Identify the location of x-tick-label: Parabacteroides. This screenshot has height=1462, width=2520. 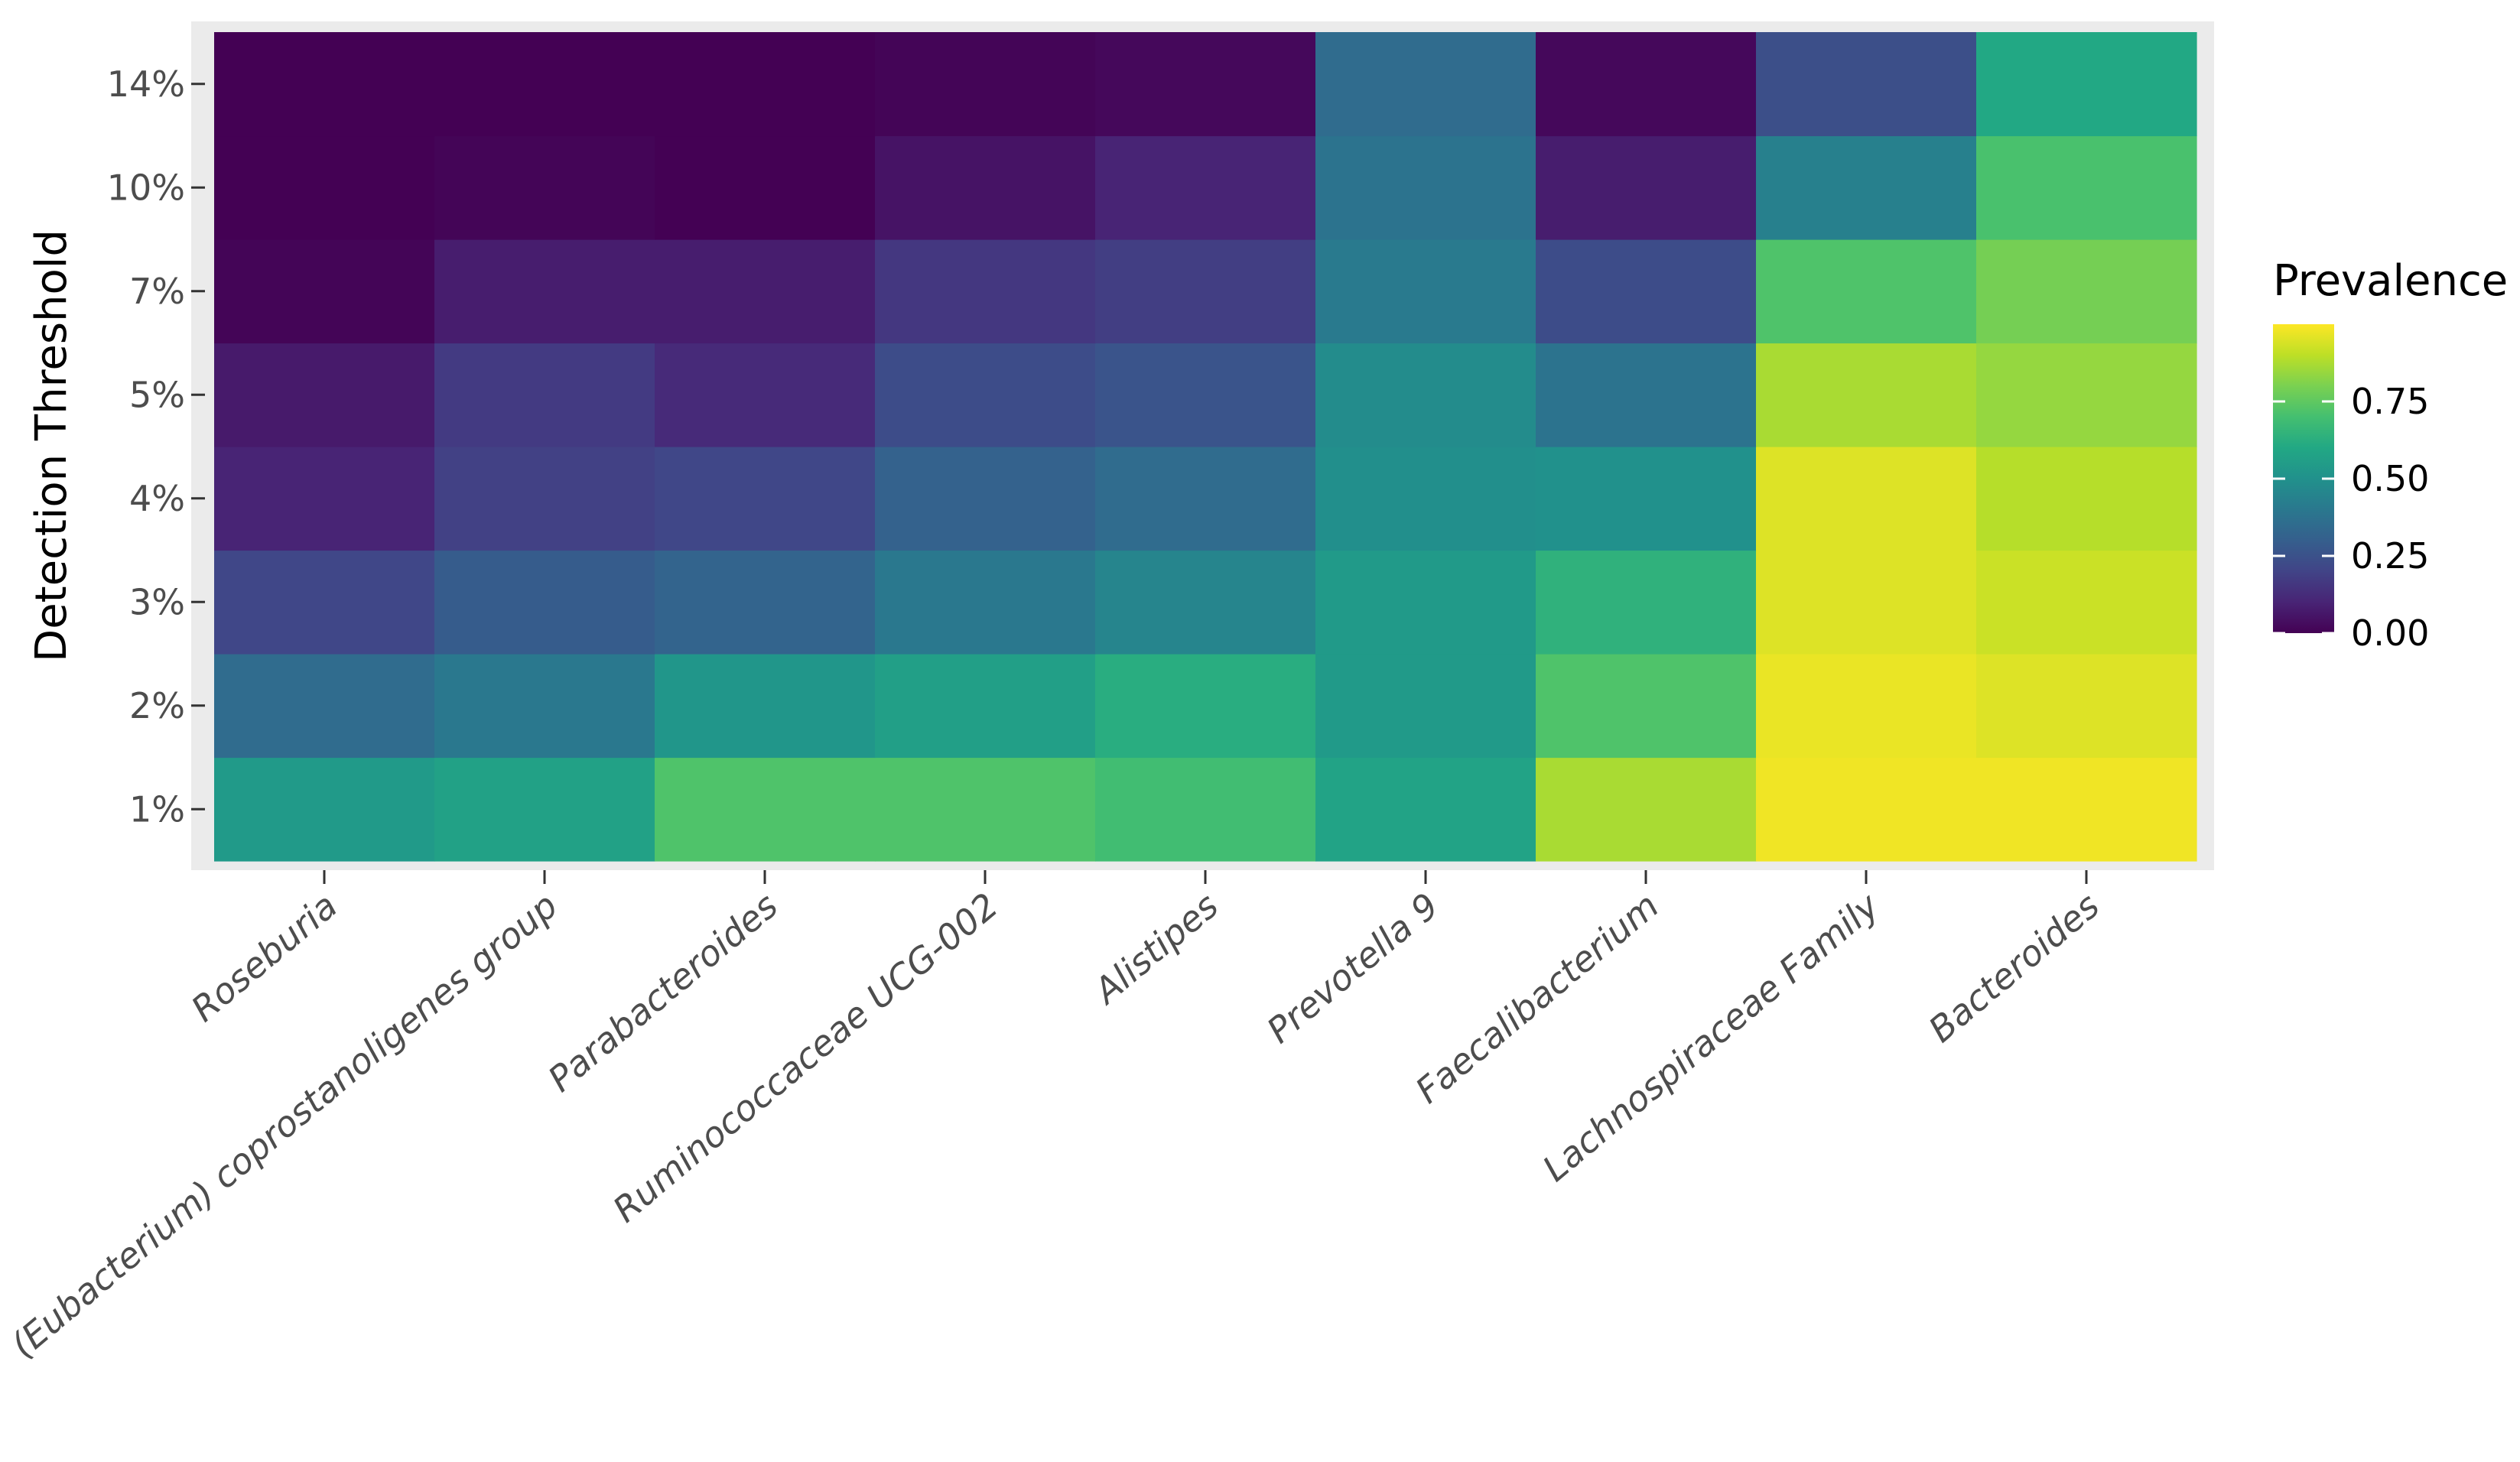
(662, 992).